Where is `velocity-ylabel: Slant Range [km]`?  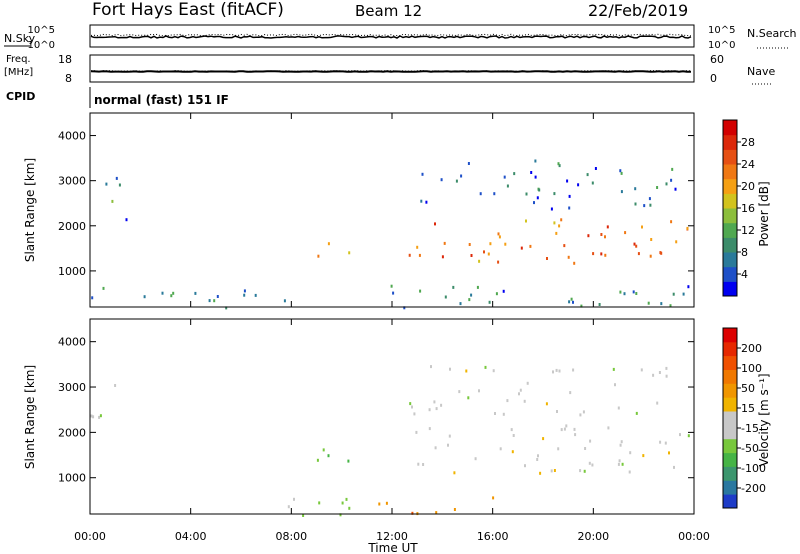
velocity-ylabel: Slant Range [km] is located at coordinates (30, 417).